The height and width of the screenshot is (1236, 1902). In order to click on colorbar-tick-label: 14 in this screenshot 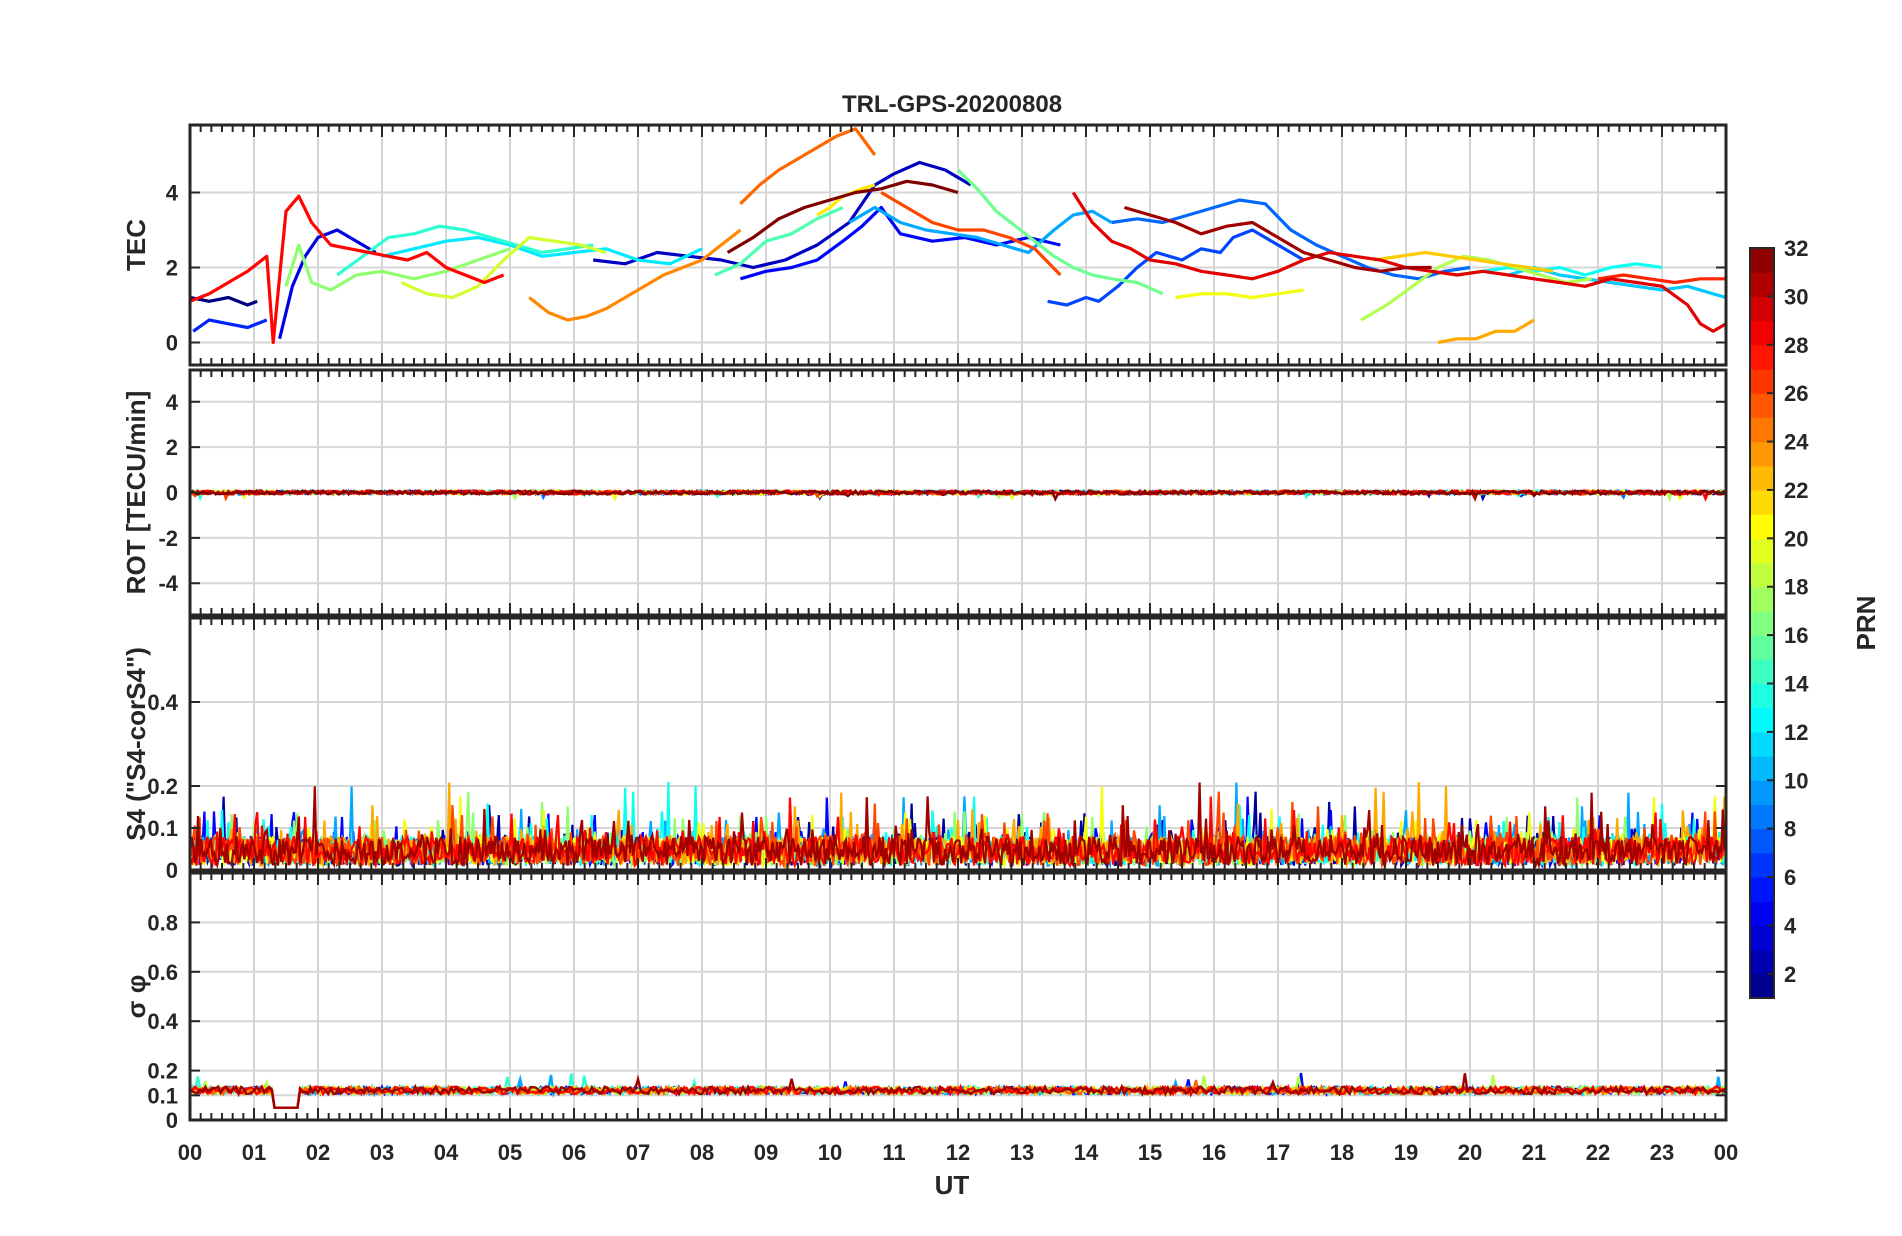, I will do `click(1796, 683)`.